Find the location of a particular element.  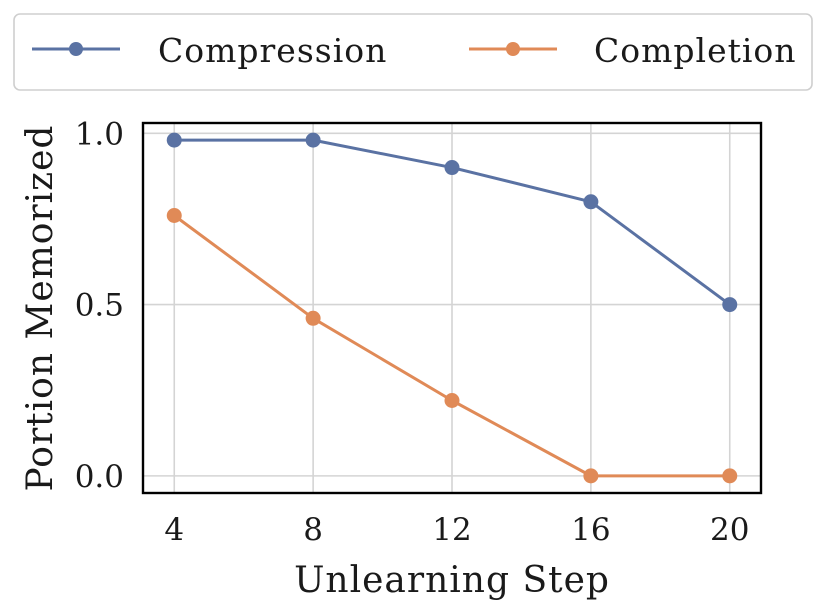

legend-label-completion: Completion is located at coordinates (695, 50).